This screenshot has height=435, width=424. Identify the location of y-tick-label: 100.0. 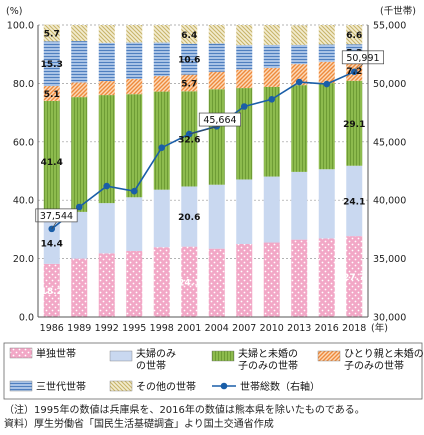
(20, 26).